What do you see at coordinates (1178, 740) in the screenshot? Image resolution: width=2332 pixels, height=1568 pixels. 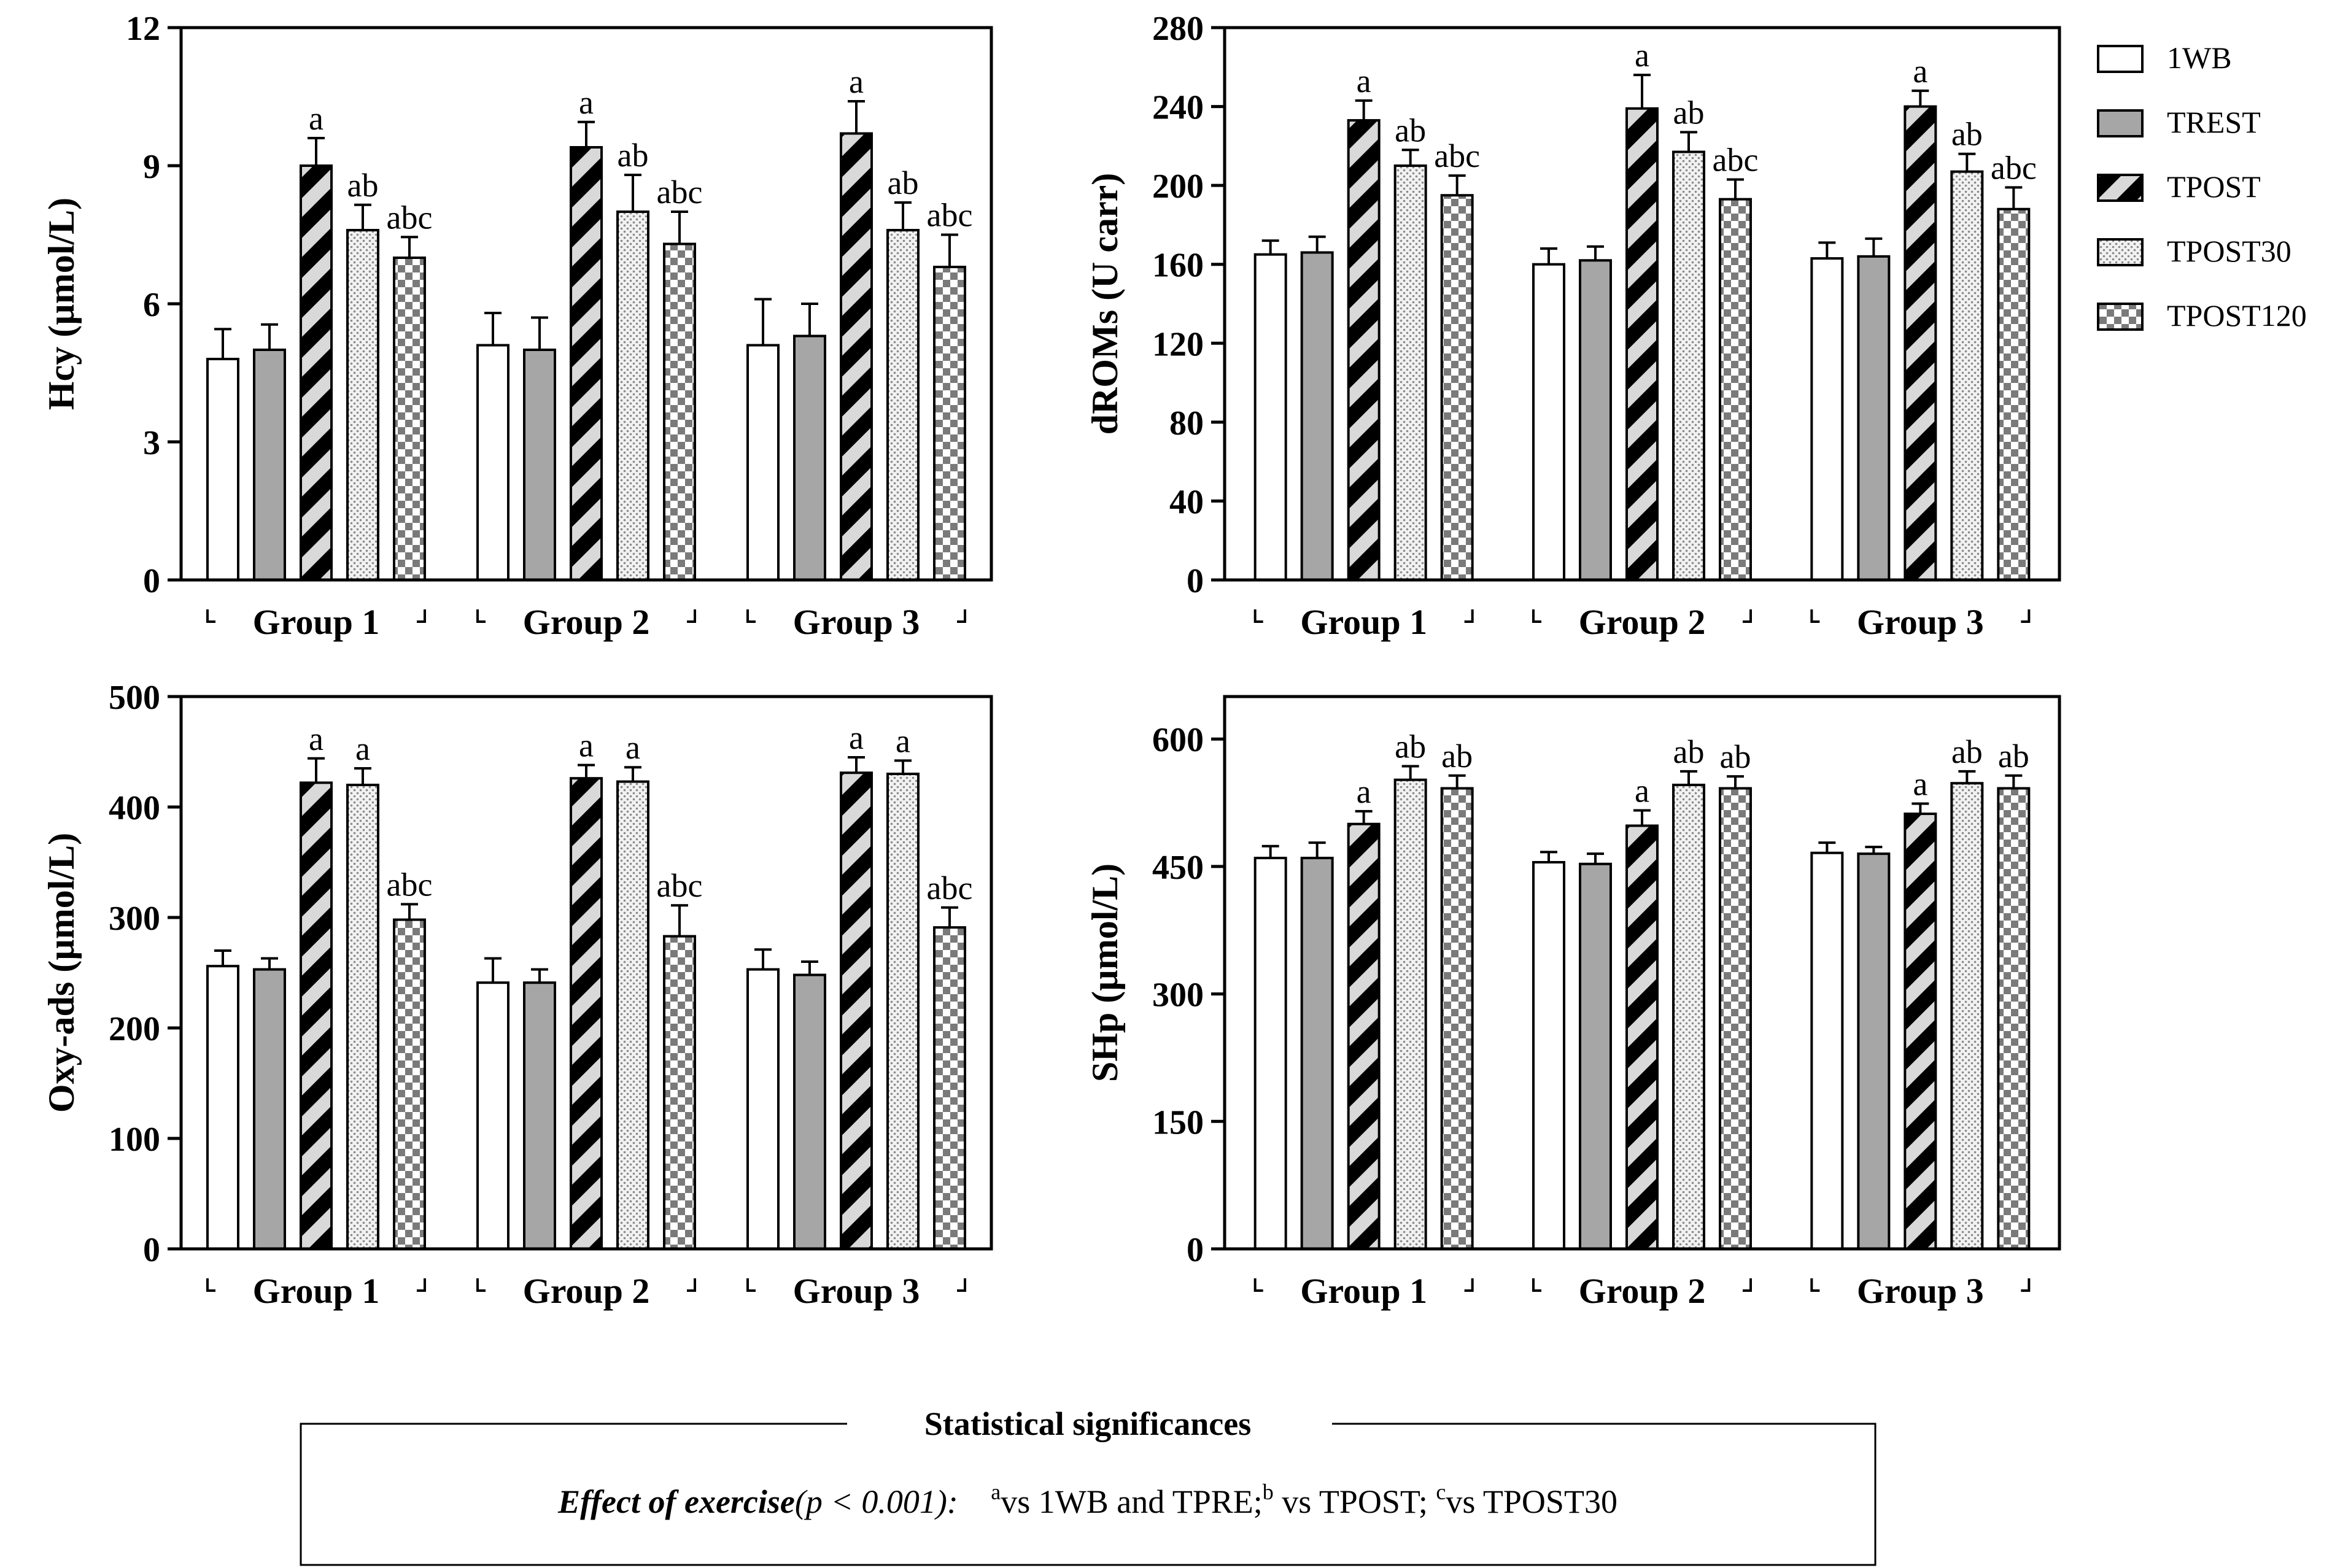 I see `y-tick-label: 600` at bounding box center [1178, 740].